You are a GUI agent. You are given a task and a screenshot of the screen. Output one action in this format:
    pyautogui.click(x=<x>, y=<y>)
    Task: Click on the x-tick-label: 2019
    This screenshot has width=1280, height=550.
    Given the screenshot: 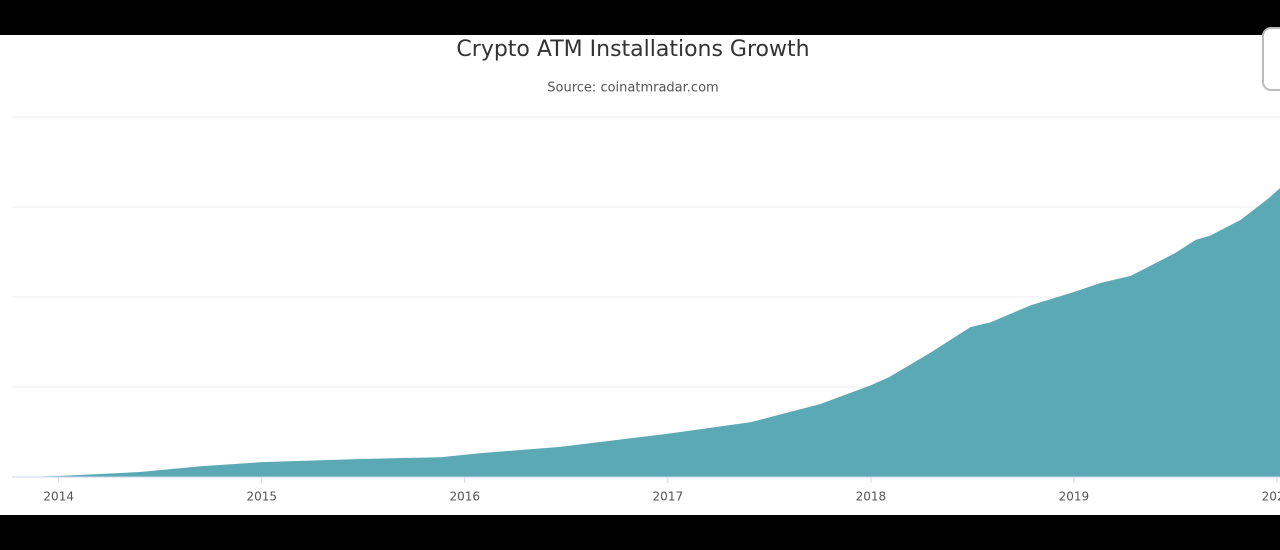 What is the action you would take?
    pyautogui.click(x=1074, y=497)
    